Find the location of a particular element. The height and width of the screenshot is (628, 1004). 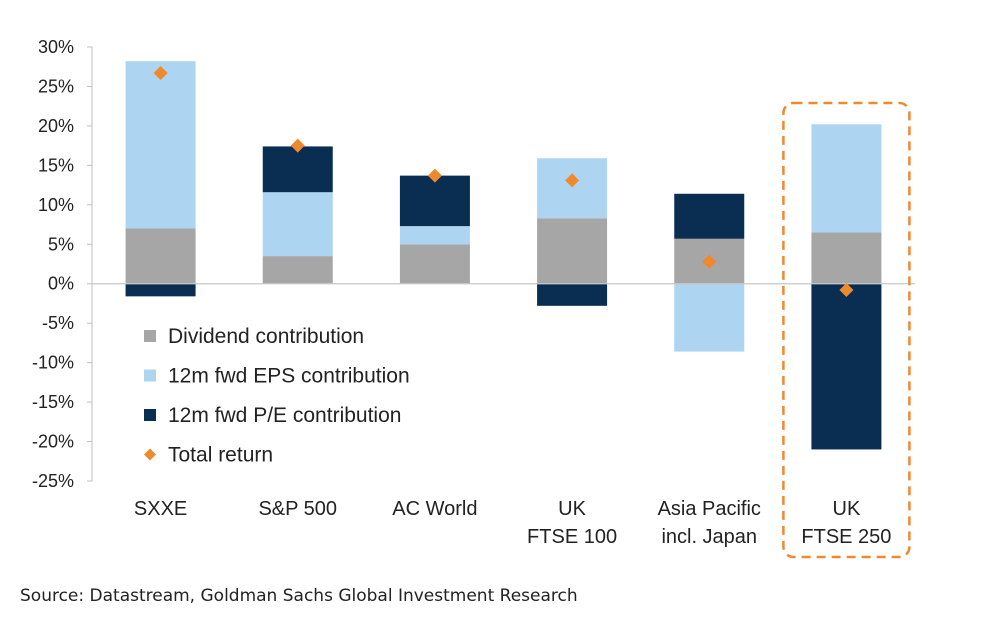

legend-label: 12m fwd EPS contribution is located at coordinates (289, 376).